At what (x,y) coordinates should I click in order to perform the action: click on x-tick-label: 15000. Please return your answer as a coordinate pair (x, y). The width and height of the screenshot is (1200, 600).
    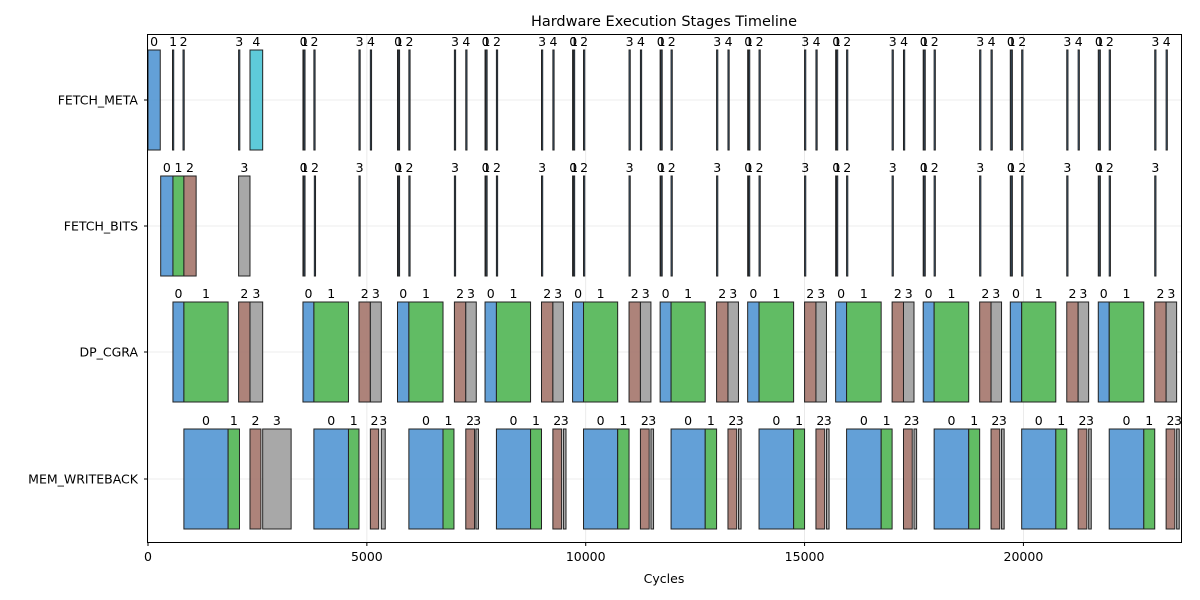
    Looking at the image, I should click on (805, 556).